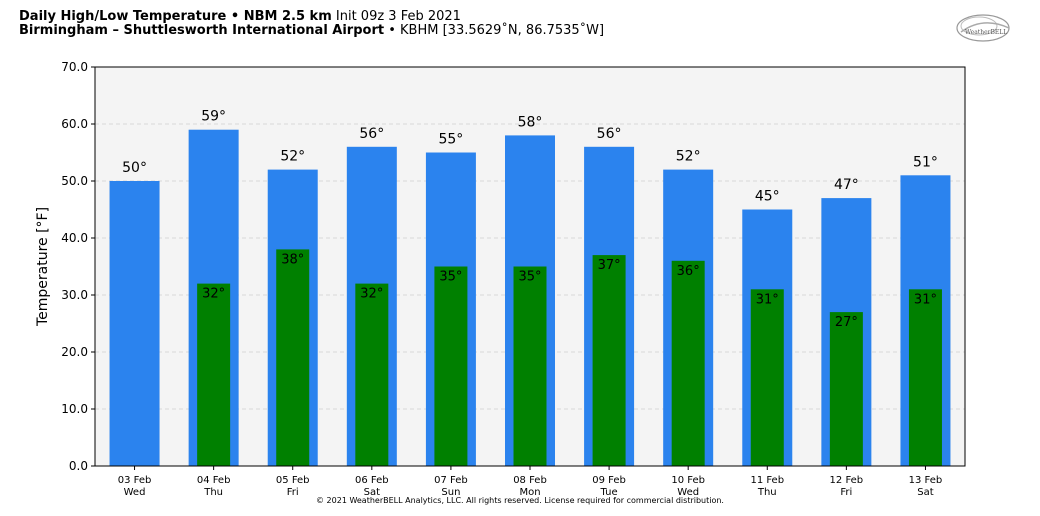 The width and height of the screenshot is (1040, 516). Describe the element at coordinates (74, 124) in the screenshot. I see `y-tick-label: 60.0` at that location.